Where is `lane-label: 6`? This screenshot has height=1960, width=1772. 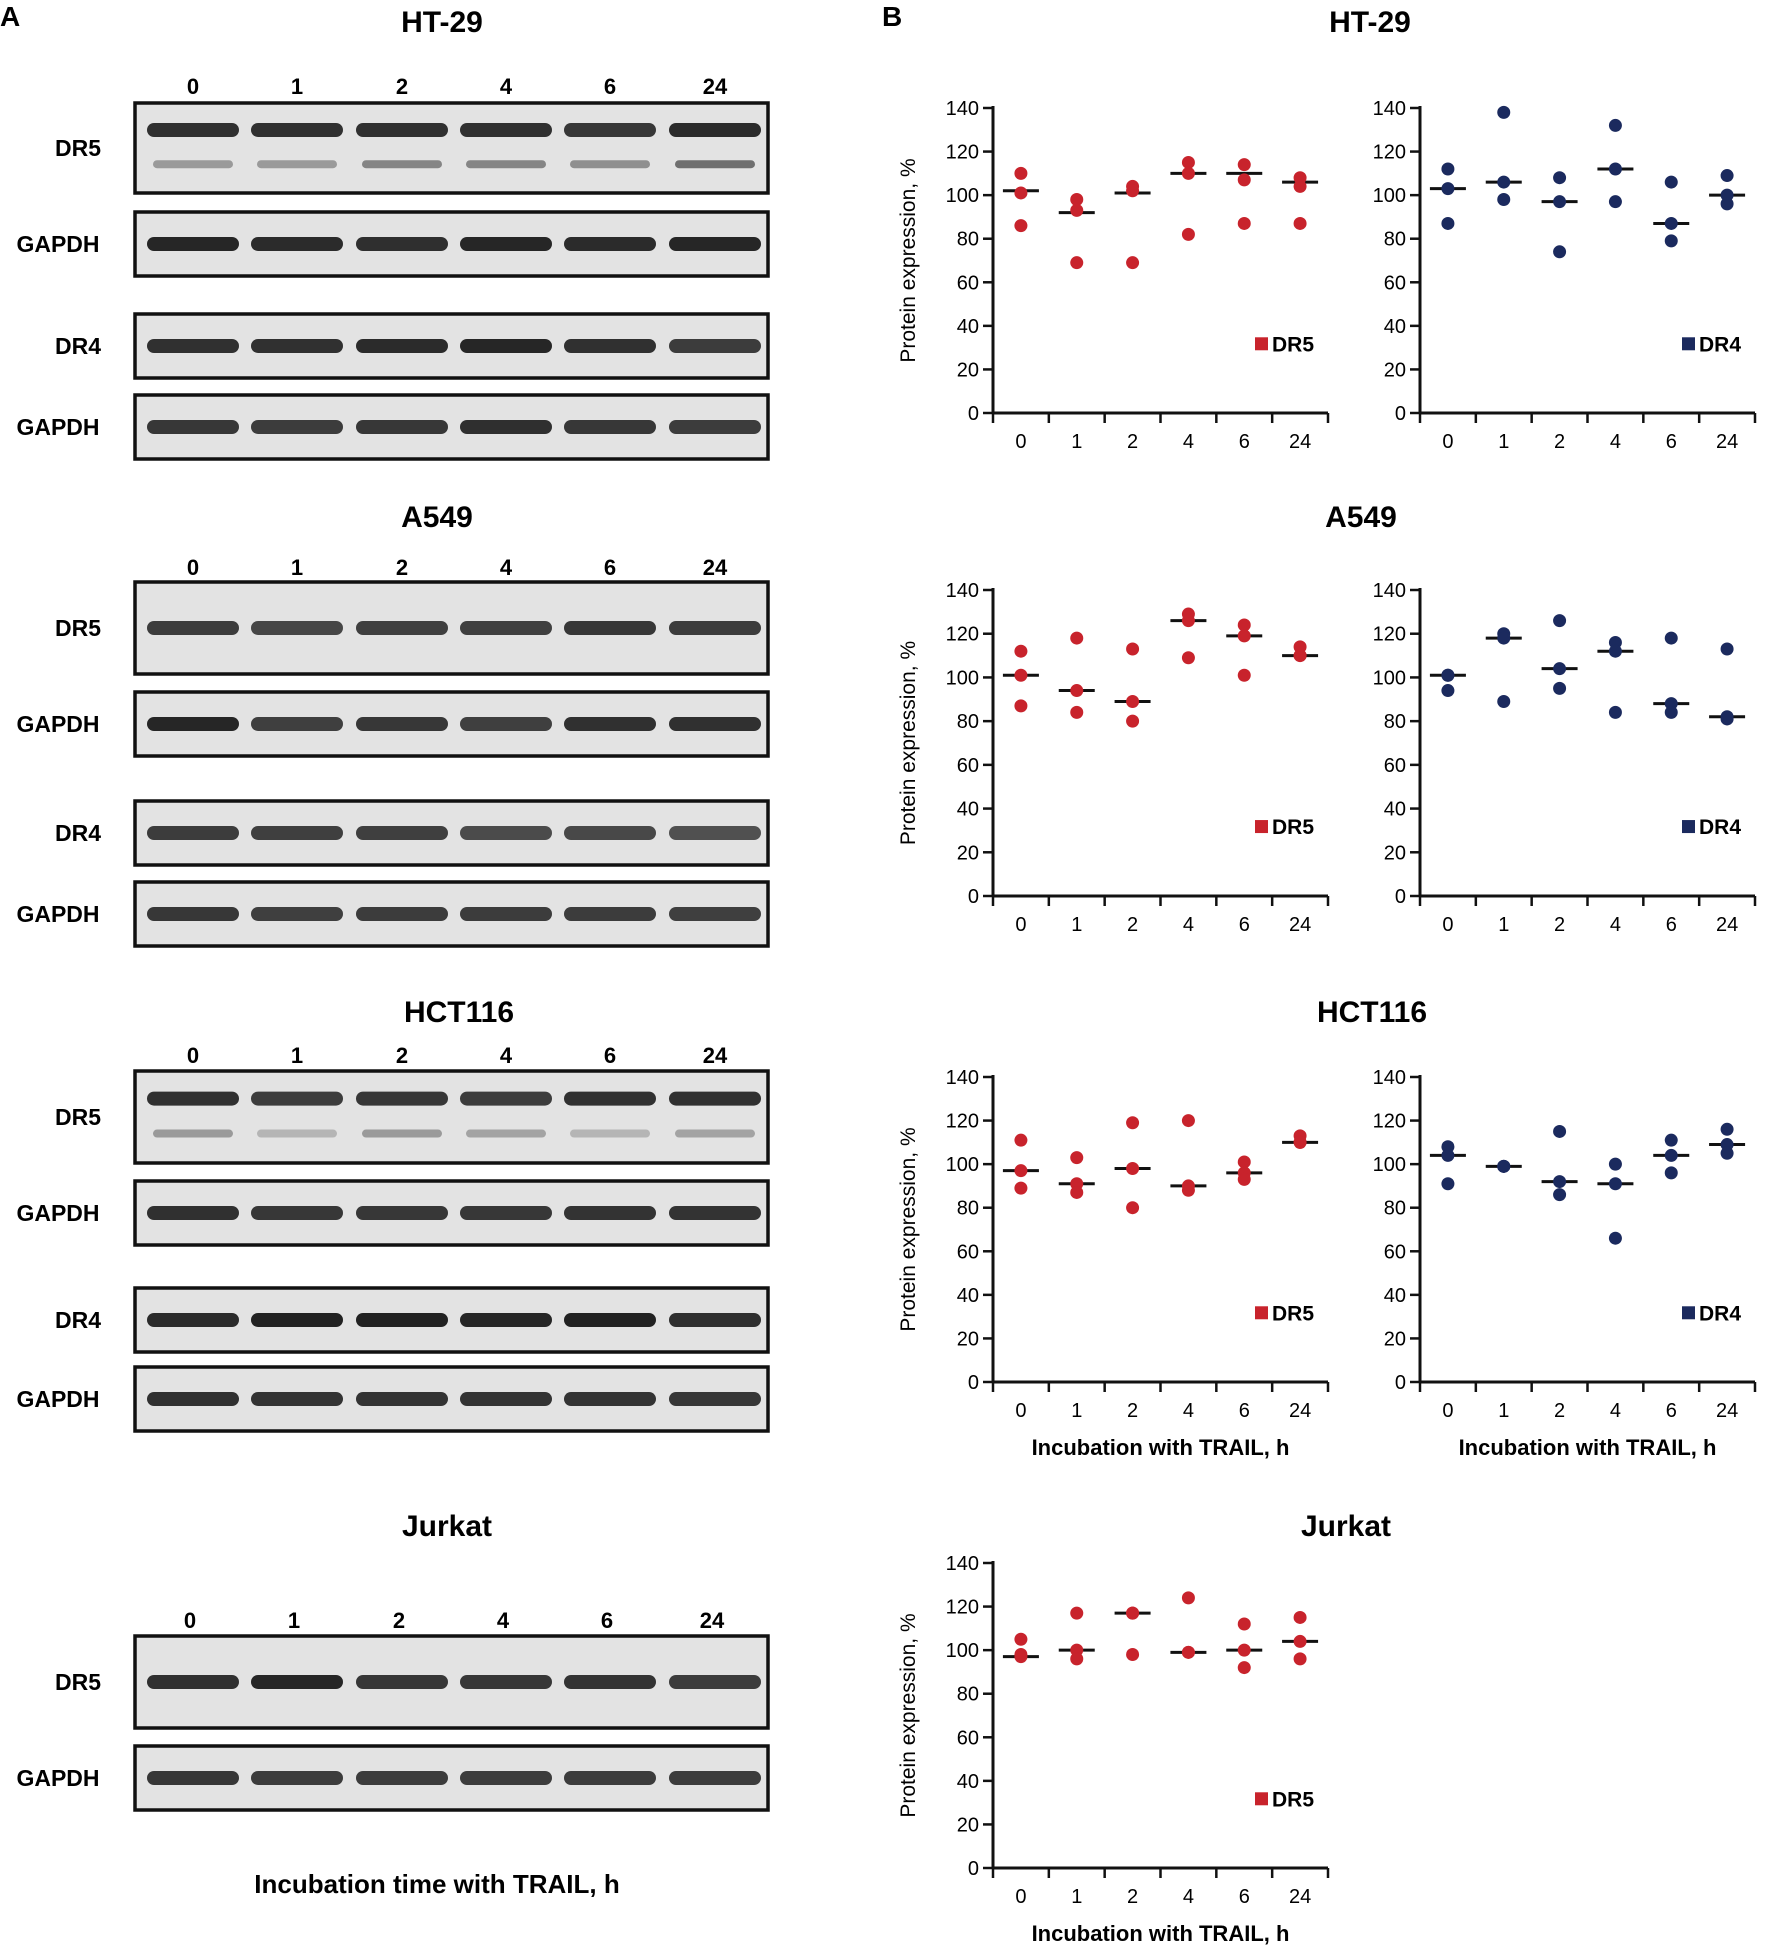 lane-label: 6 is located at coordinates (607, 1620).